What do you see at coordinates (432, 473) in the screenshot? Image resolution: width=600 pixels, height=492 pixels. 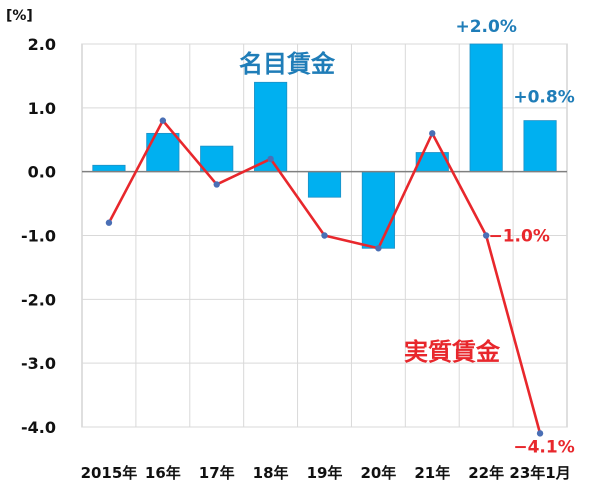 I see `x-tick-label: 21年` at bounding box center [432, 473].